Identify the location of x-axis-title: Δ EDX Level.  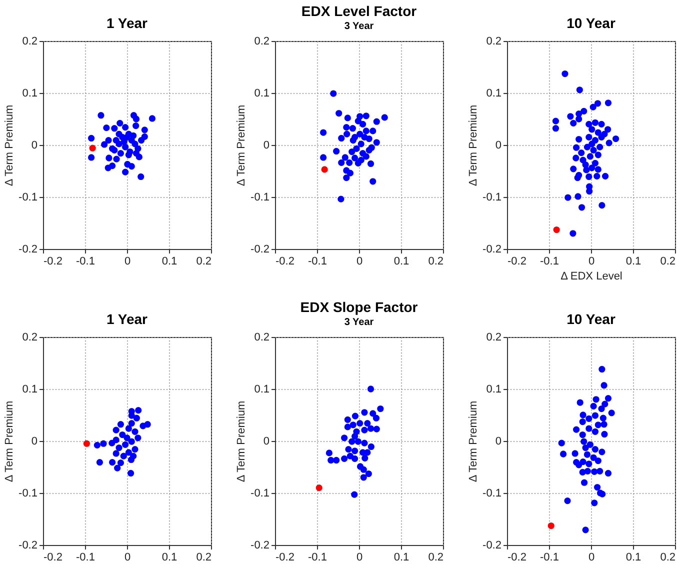
(591, 276).